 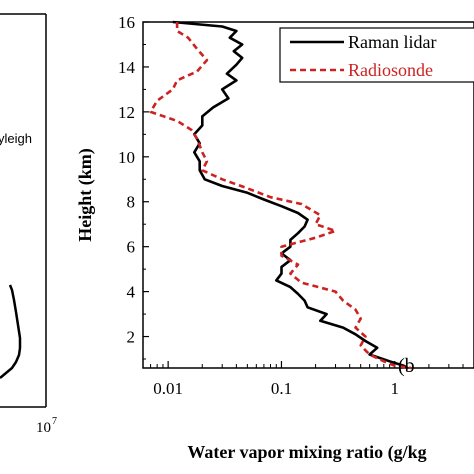 What do you see at coordinates (395, 388) in the screenshot?
I see `x-tick-label: 1` at bounding box center [395, 388].